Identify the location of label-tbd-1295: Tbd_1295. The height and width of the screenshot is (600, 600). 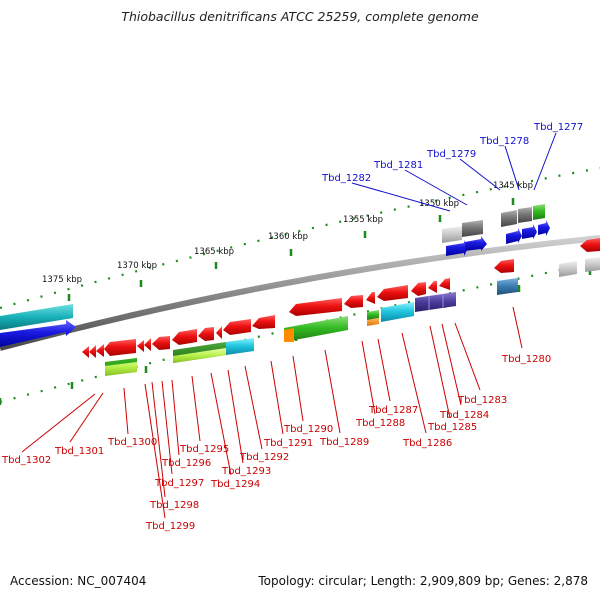
(204, 449).